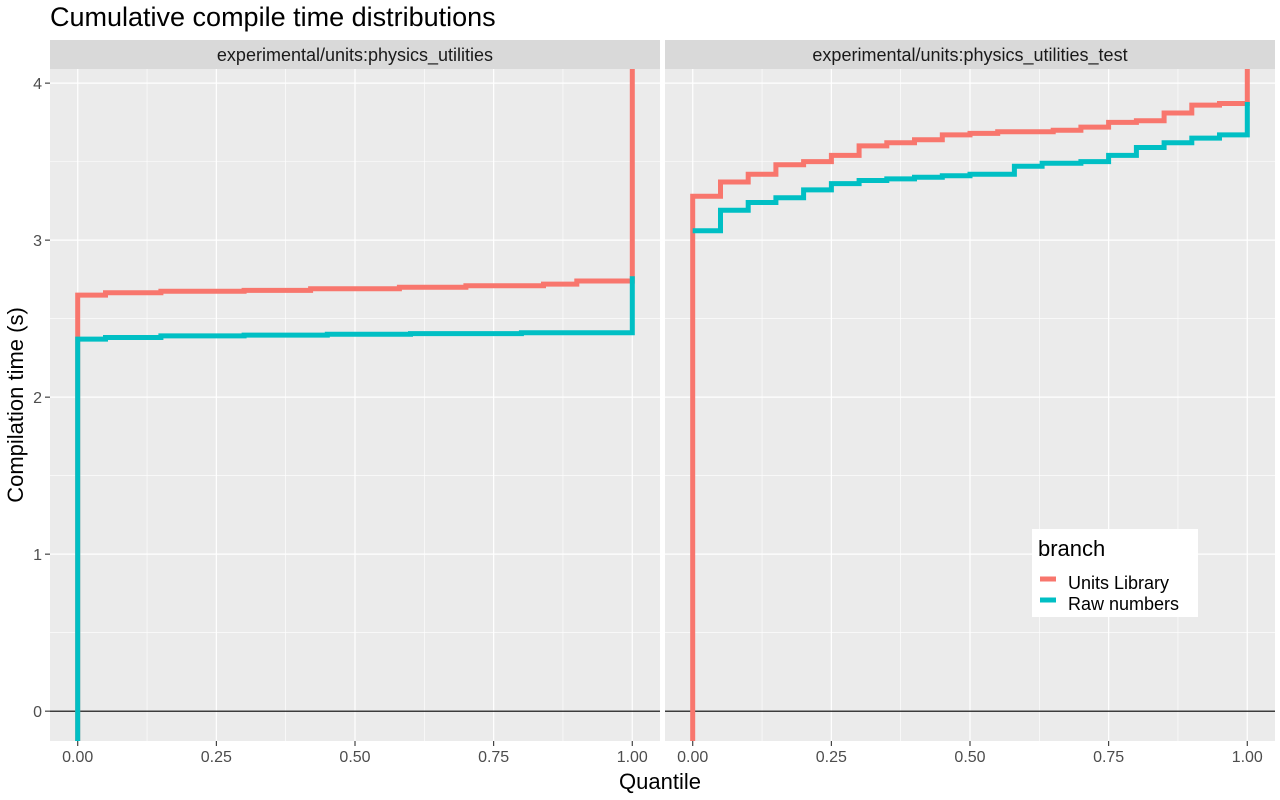 This screenshot has height=800, width=1280. What do you see at coordinates (37, 555) in the screenshot?
I see `y-tick-label: 1` at bounding box center [37, 555].